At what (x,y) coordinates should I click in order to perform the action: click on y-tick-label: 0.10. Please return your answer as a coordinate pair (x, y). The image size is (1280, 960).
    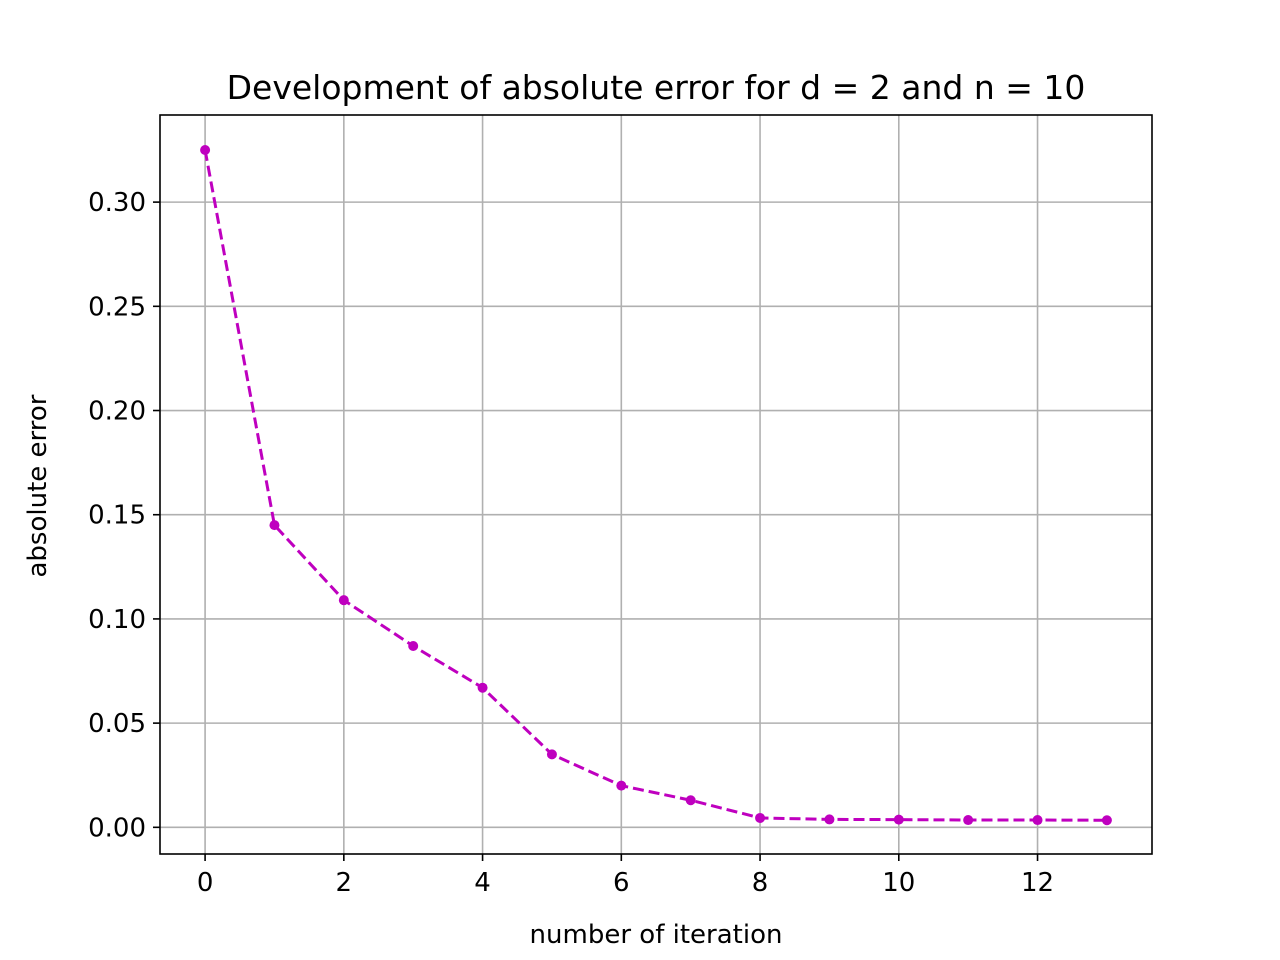
    Looking at the image, I should click on (117, 620).